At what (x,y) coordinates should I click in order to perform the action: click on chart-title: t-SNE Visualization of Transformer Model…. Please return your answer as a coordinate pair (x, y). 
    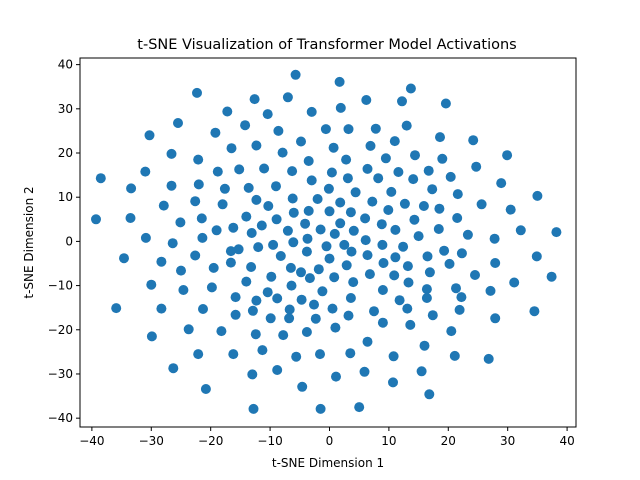
    Looking at the image, I should click on (326, 45).